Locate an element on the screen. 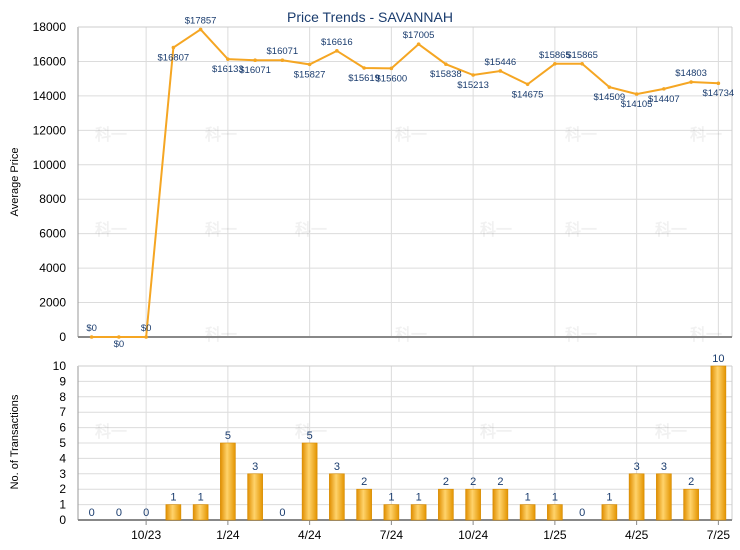  price-point-label: $15827 is located at coordinates (310, 74).